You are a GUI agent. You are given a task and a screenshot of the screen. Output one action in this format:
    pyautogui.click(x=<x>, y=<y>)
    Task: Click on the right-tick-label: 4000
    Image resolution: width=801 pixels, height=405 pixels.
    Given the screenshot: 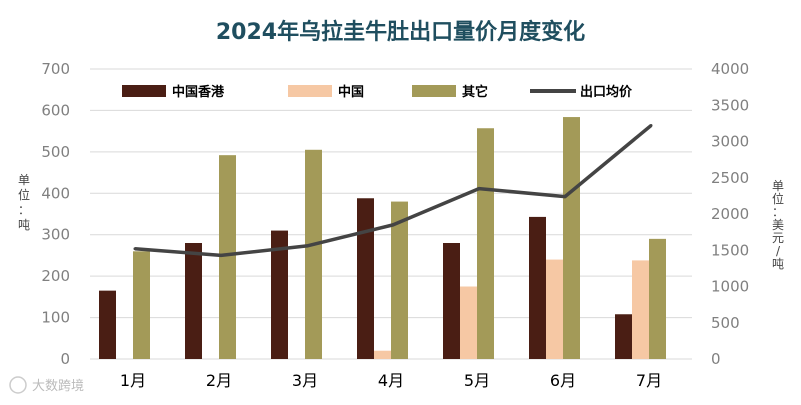 What is the action you would take?
    pyautogui.click(x=730, y=69)
    